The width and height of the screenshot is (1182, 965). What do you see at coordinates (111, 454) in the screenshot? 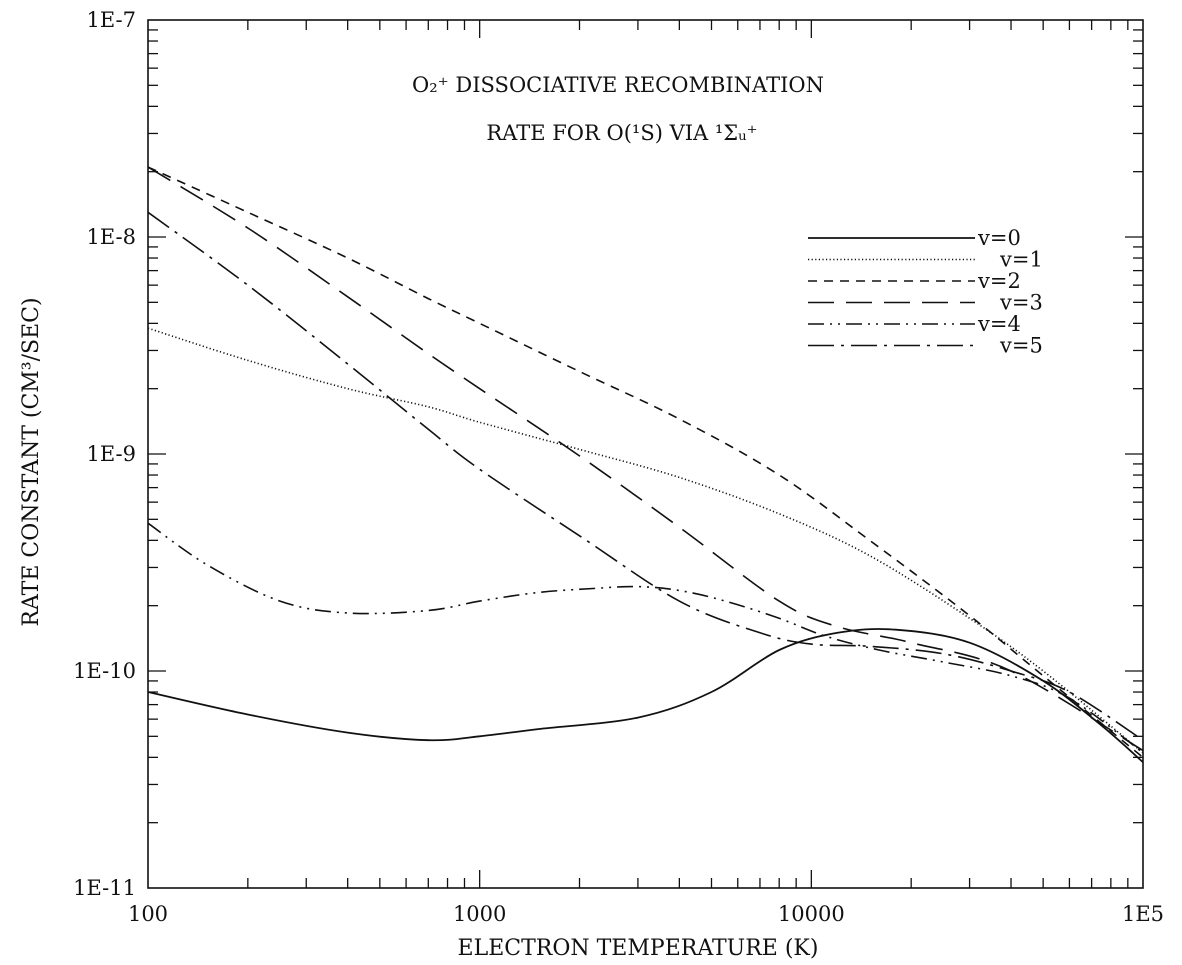
I see `y-tick-label: 1E-9` at bounding box center [111, 454].